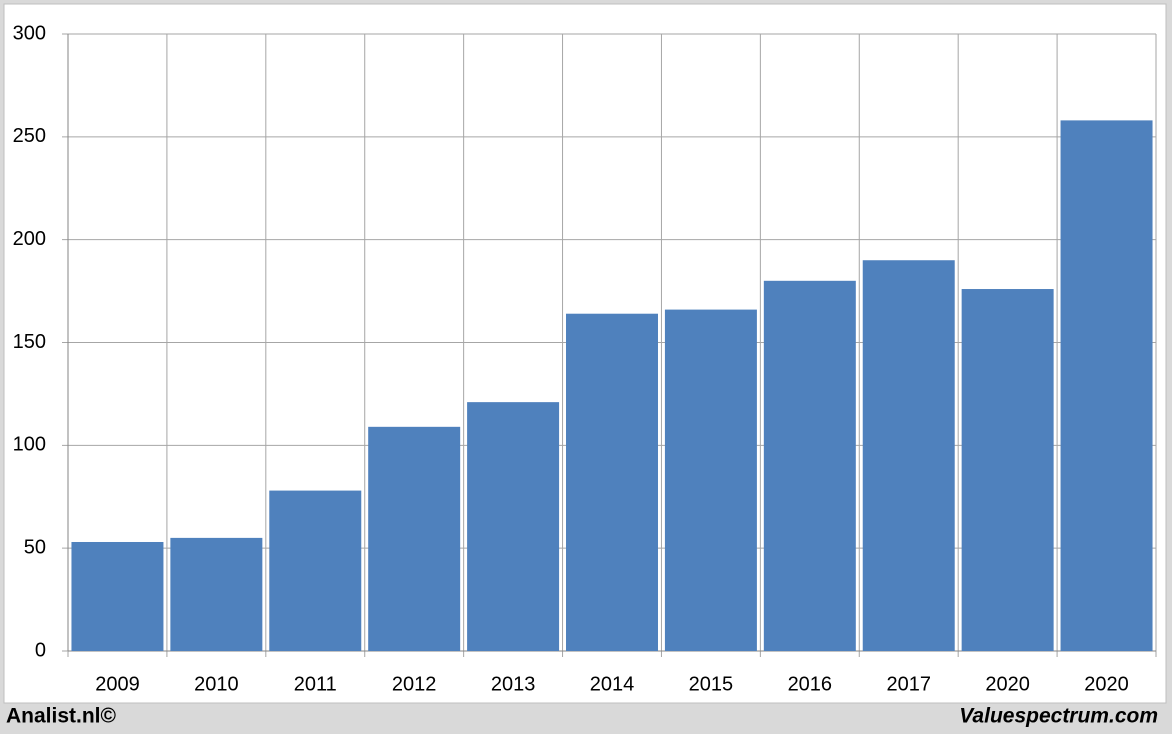 The width and height of the screenshot is (1172, 734). I want to click on y-tick-label: 0, so click(40, 650).